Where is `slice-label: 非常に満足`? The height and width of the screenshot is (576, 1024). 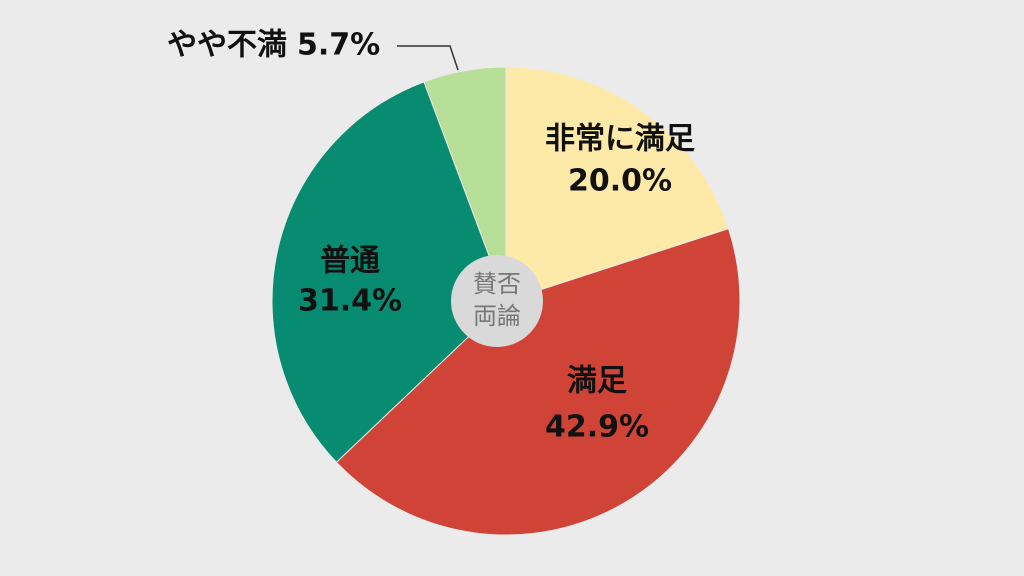 slice-label: 非常に満足 is located at coordinates (620, 139).